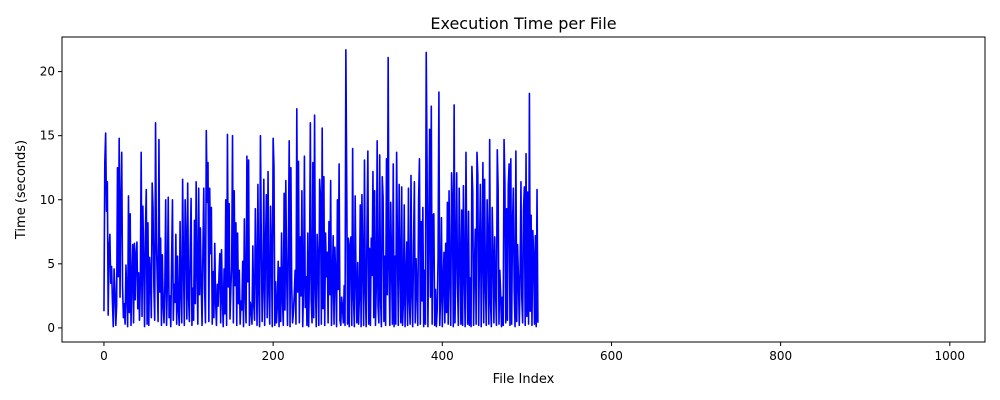  Describe the element at coordinates (104, 356) in the screenshot. I see `x-tick-label: 0` at that location.